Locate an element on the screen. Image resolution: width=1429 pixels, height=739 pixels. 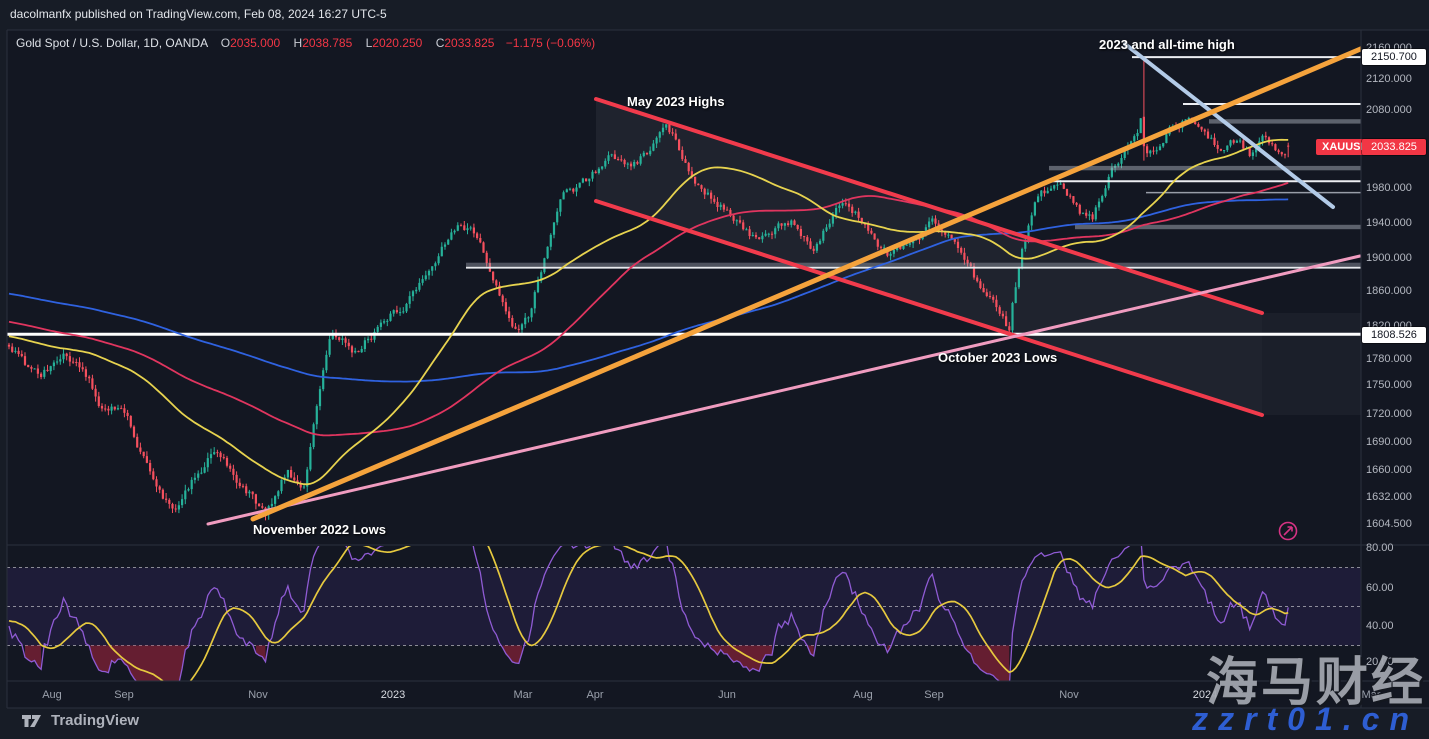
price-axis-label: 1660.000 is located at coordinates (1389, 470).